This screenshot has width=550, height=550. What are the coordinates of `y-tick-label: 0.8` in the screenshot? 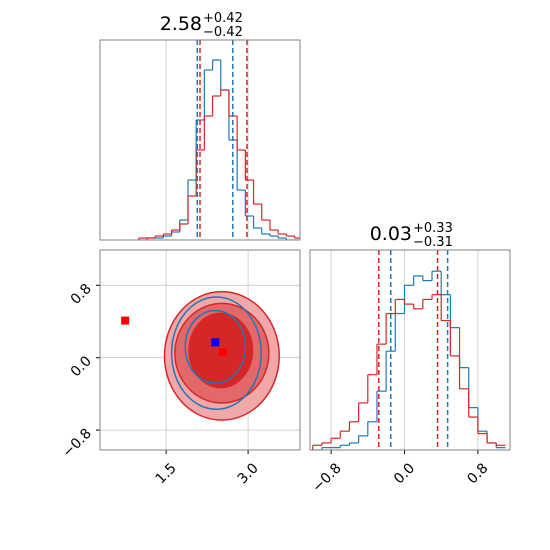 It's located at (81, 294).